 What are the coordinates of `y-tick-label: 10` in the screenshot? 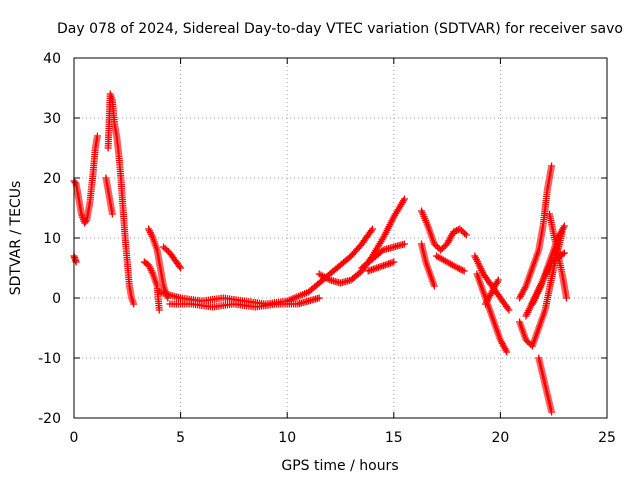 It's located at (52, 239).